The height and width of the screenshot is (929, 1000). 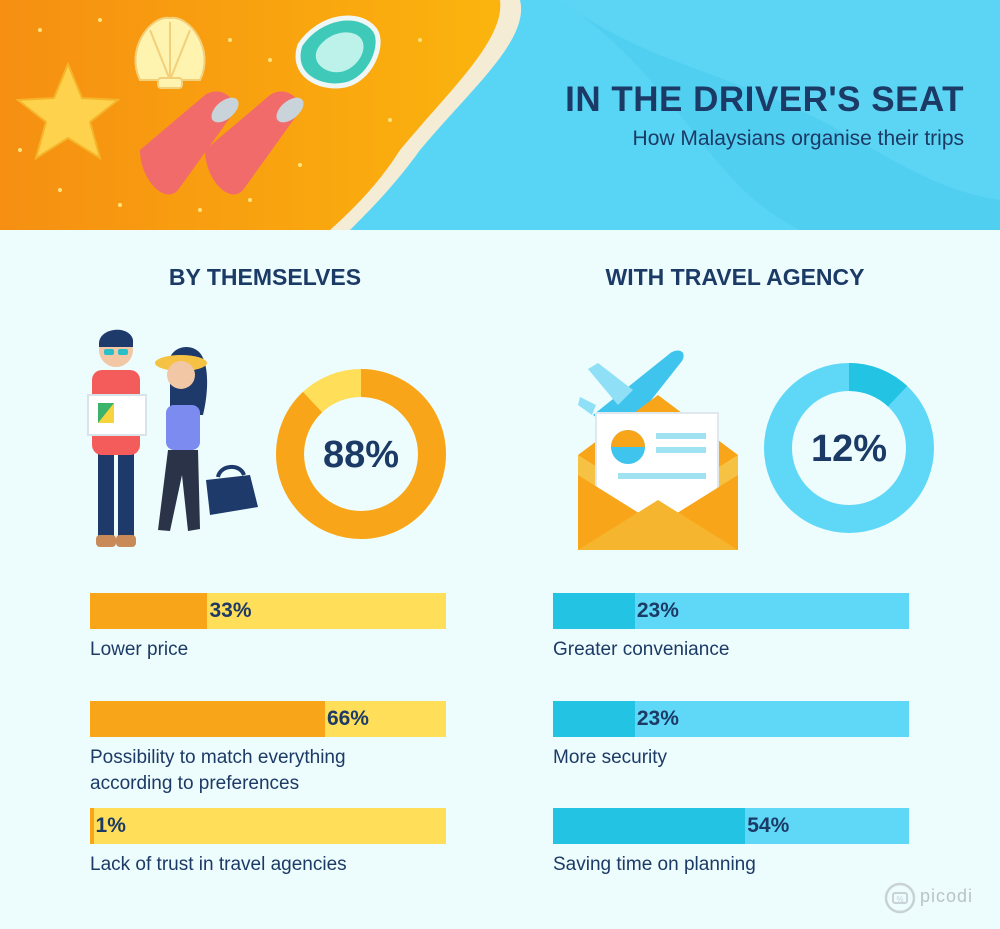 I want to click on woman-figure, so click(x=206, y=438).